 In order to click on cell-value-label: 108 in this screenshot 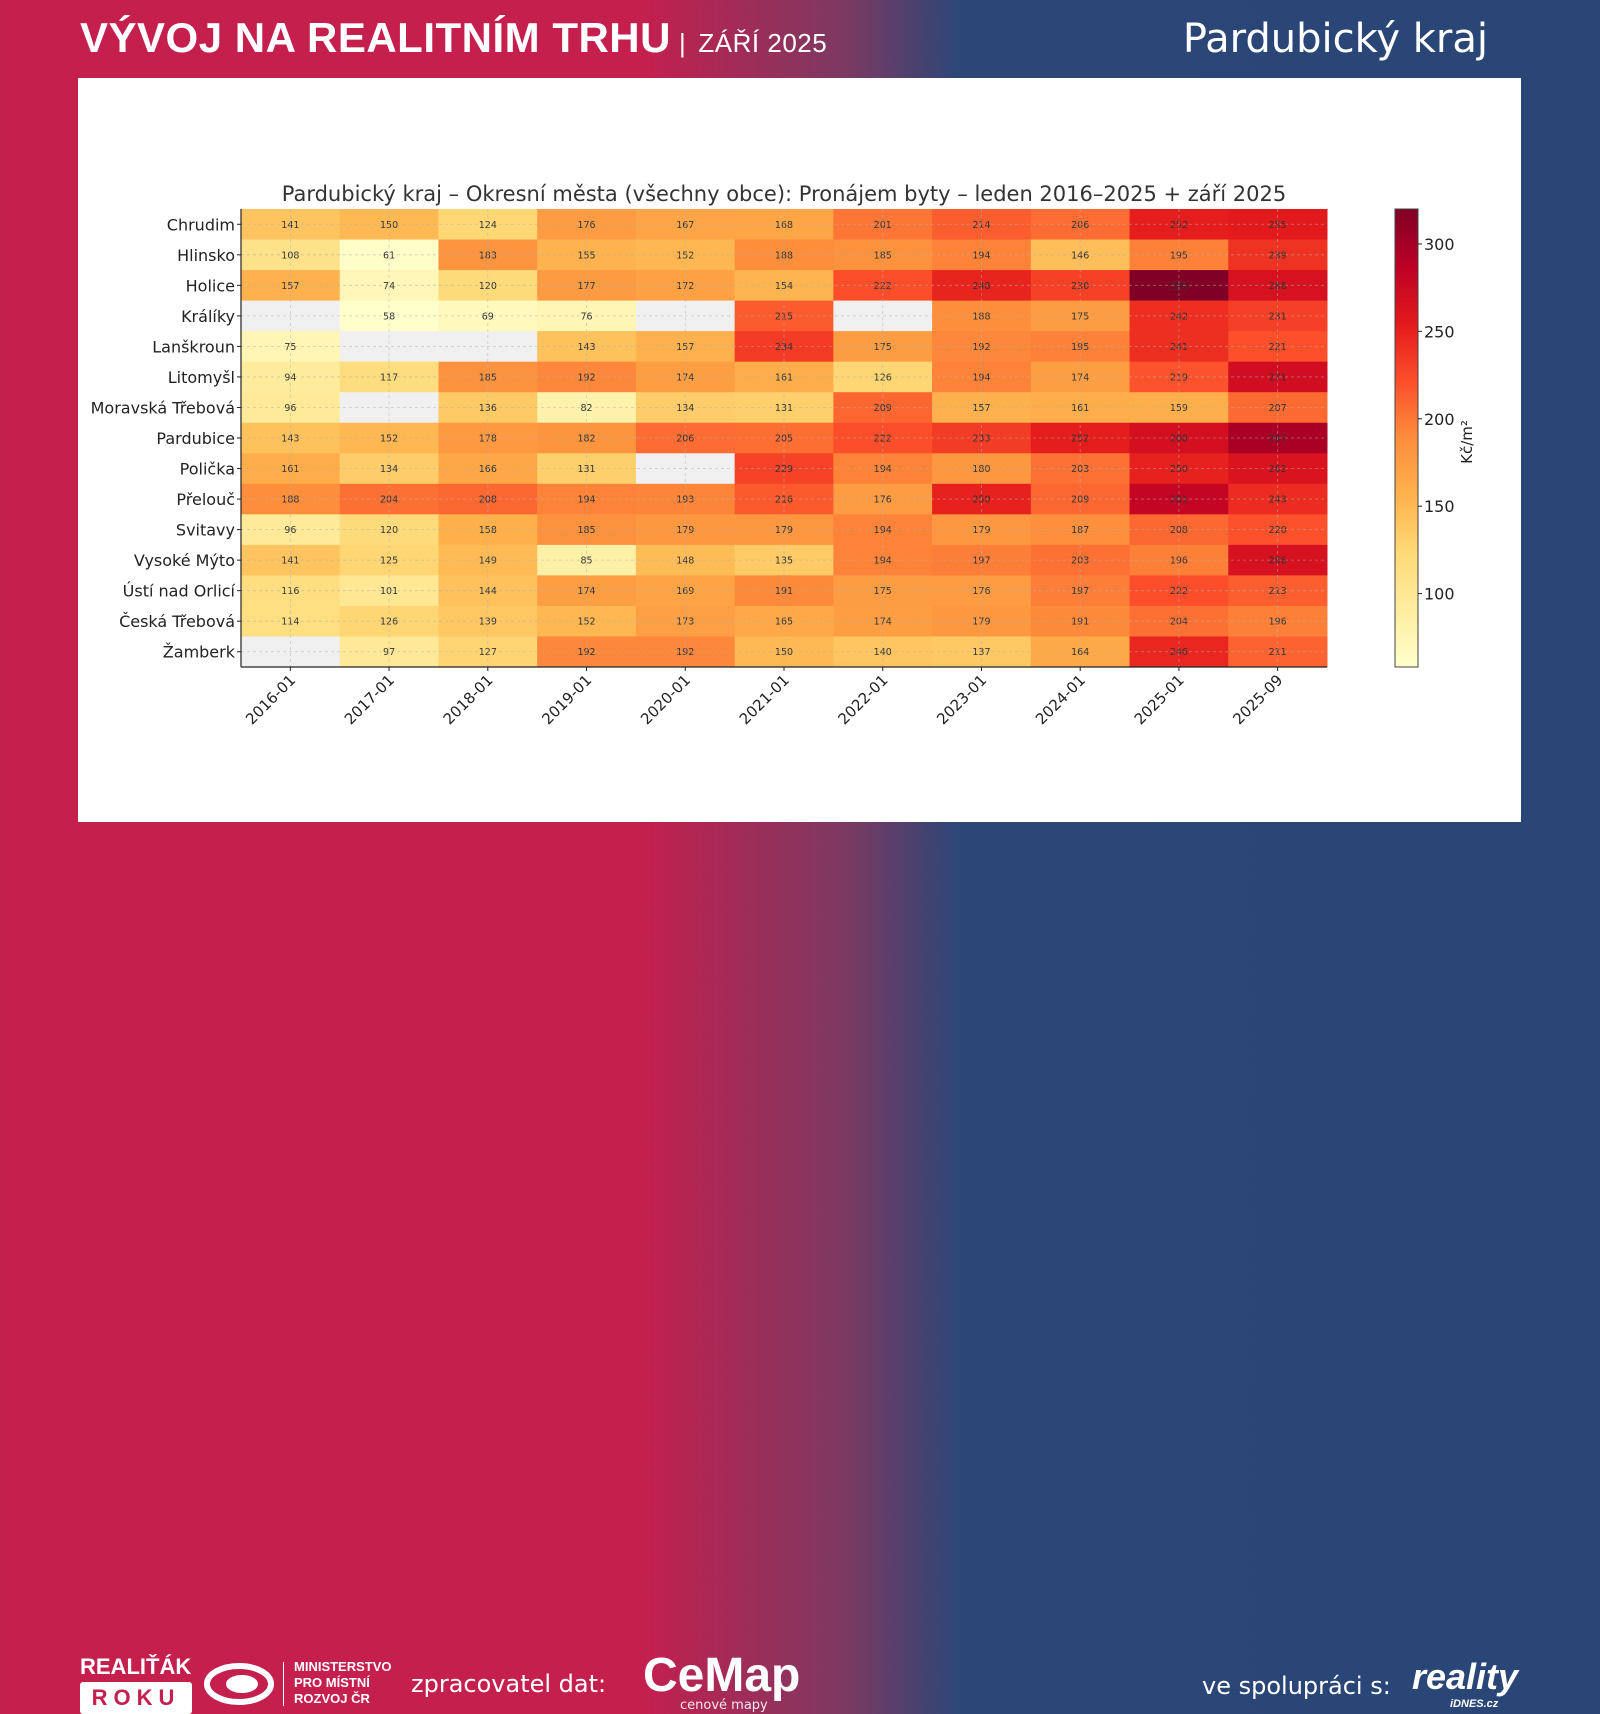, I will do `click(290, 255)`.